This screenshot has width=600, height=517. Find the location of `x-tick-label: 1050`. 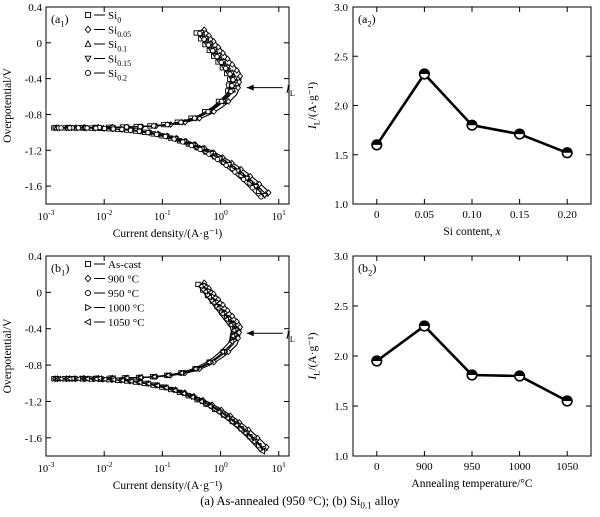

x-tick-label: 1050 is located at coordinates (567, 467).